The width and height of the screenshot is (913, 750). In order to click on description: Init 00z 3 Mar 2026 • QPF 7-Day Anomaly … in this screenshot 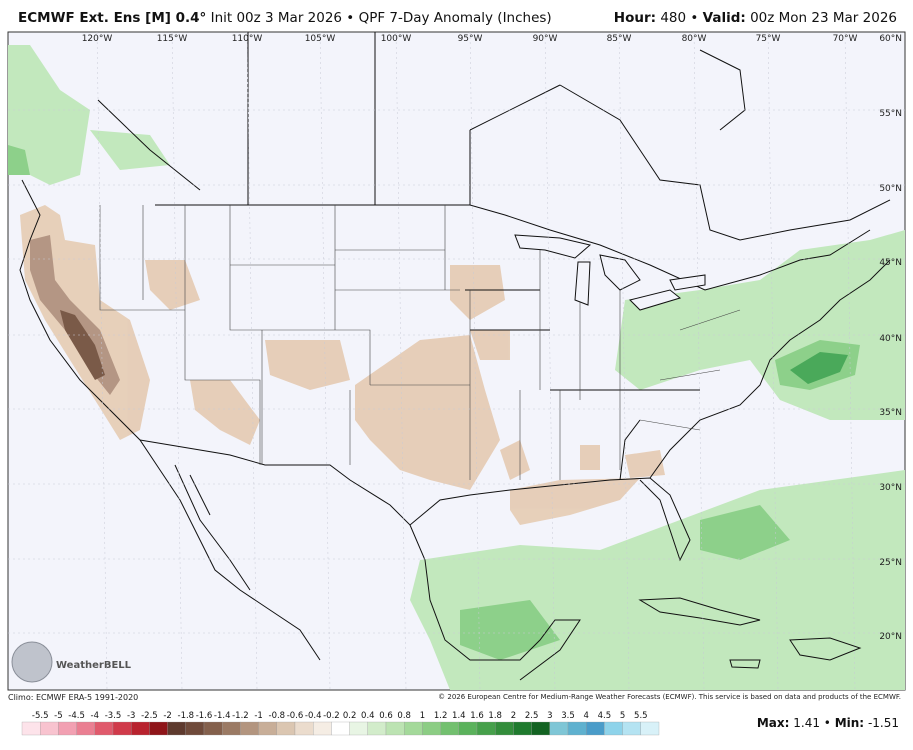, I will do `click(381, 18)`.